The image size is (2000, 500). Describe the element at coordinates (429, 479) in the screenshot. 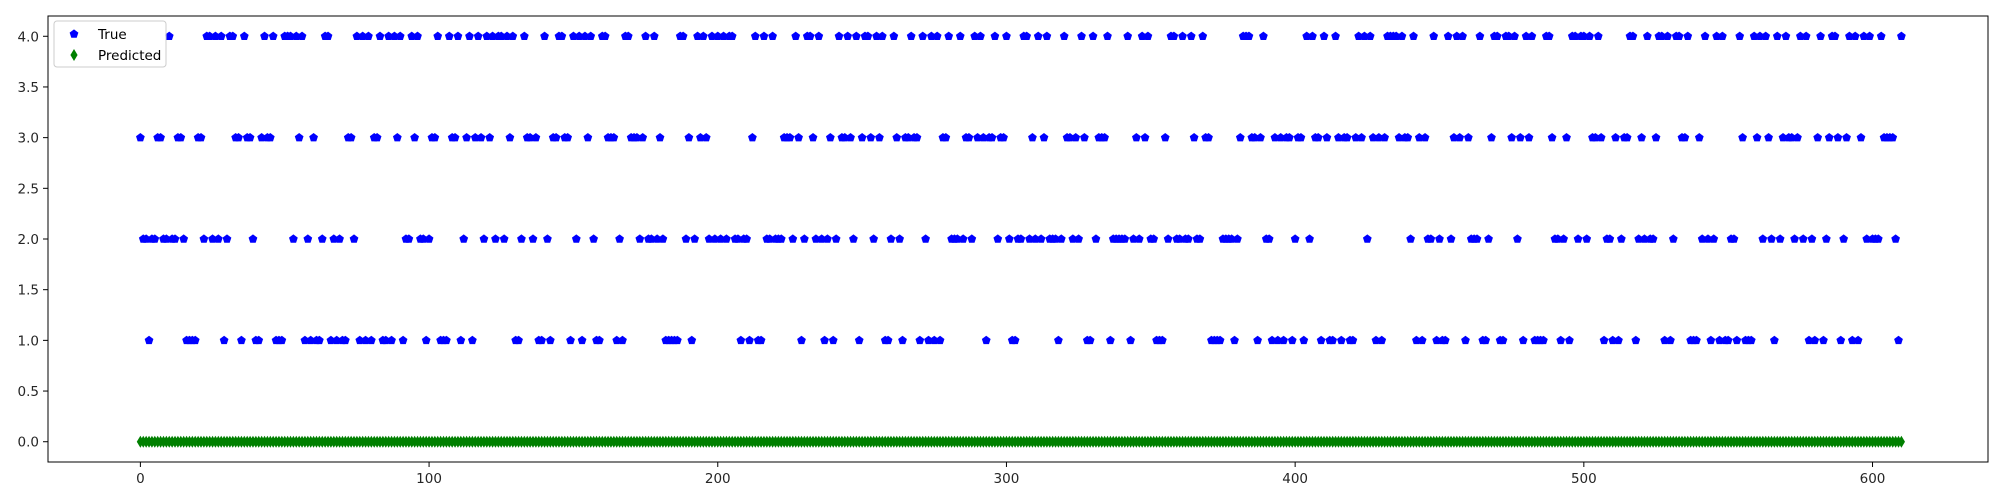

I see `x-tick-label: 100` at that location.